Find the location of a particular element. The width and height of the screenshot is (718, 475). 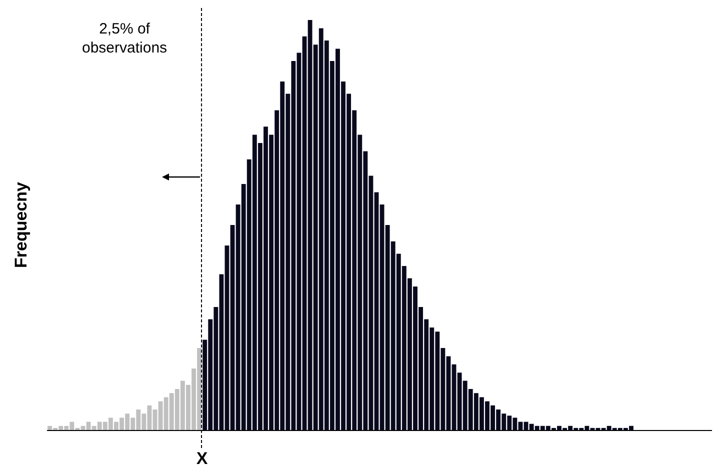

y-axis-title: Frequecny is located at coordinates (21, 224).